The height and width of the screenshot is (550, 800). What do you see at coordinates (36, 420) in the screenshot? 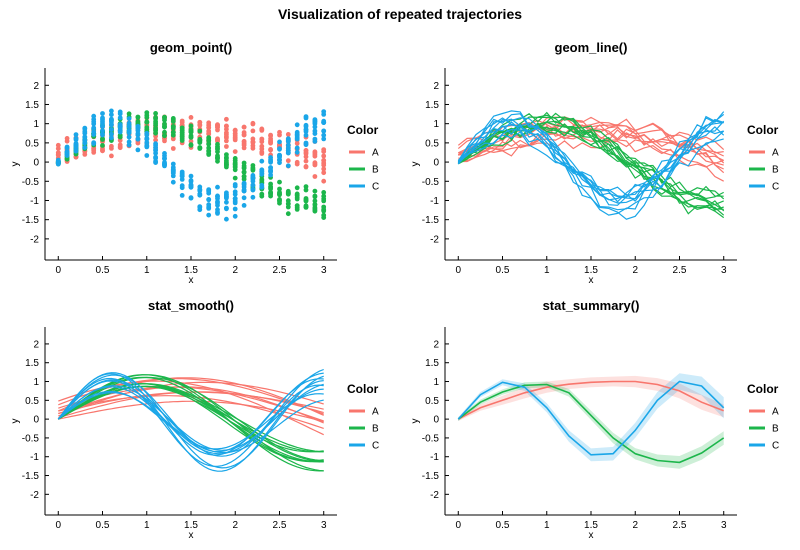
I see `p3-ytick-label: 0` at bounding box center [36, 420].